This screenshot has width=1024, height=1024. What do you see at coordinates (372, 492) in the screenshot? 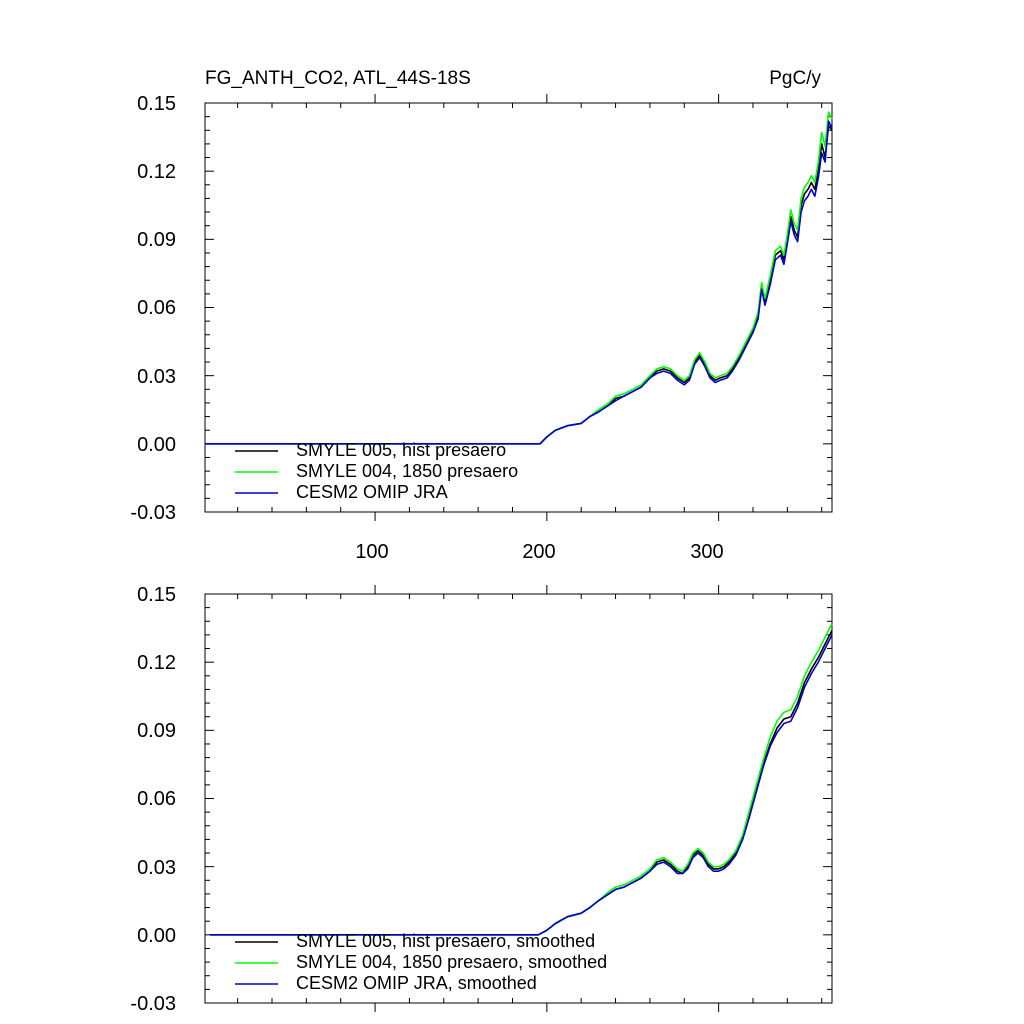
I see `legend-label-cesm2: CESM2 OMIP JRA` at bounding box center [372, 492].